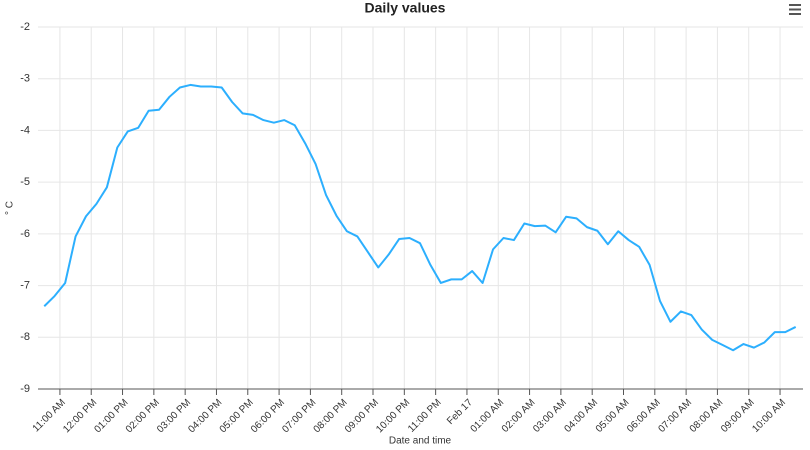 The image size is (810, 450). What do you see at coordinates (795, 10) in the screenshot?
I see `menu-button` at bounding box center [795, 10].